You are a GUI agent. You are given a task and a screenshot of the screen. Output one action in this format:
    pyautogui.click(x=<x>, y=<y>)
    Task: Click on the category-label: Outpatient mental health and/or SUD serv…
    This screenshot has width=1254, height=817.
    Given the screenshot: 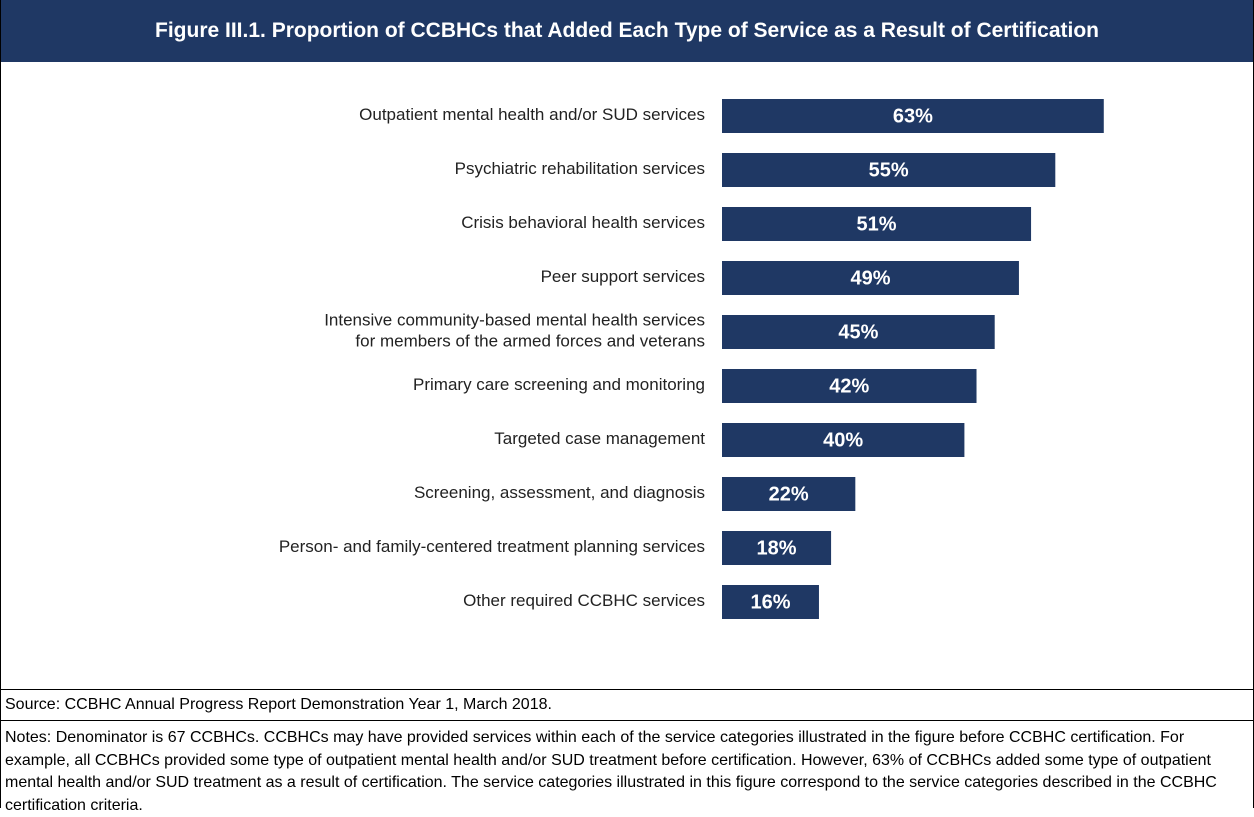 What is the action you would take?
    pyautogui.click(x=532, y=114)
    